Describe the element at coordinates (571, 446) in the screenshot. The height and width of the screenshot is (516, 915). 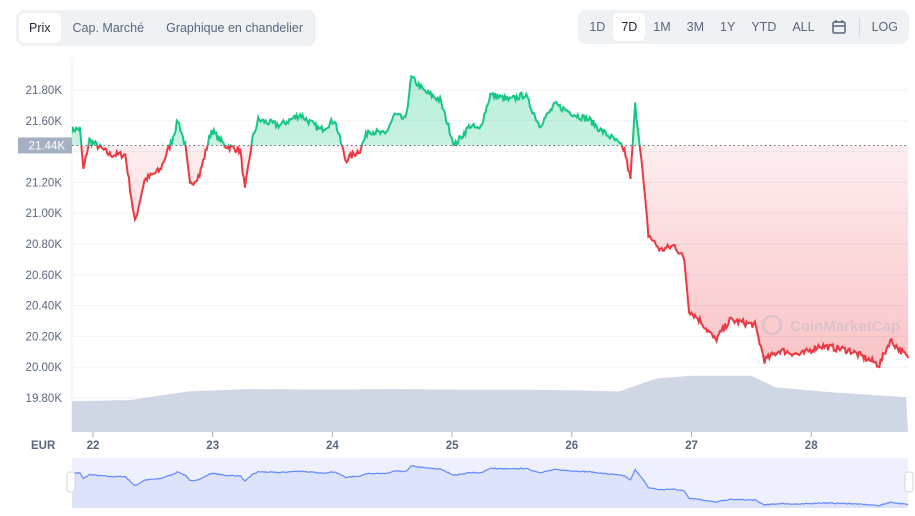
I see `x-tick-label: 26` at that location.